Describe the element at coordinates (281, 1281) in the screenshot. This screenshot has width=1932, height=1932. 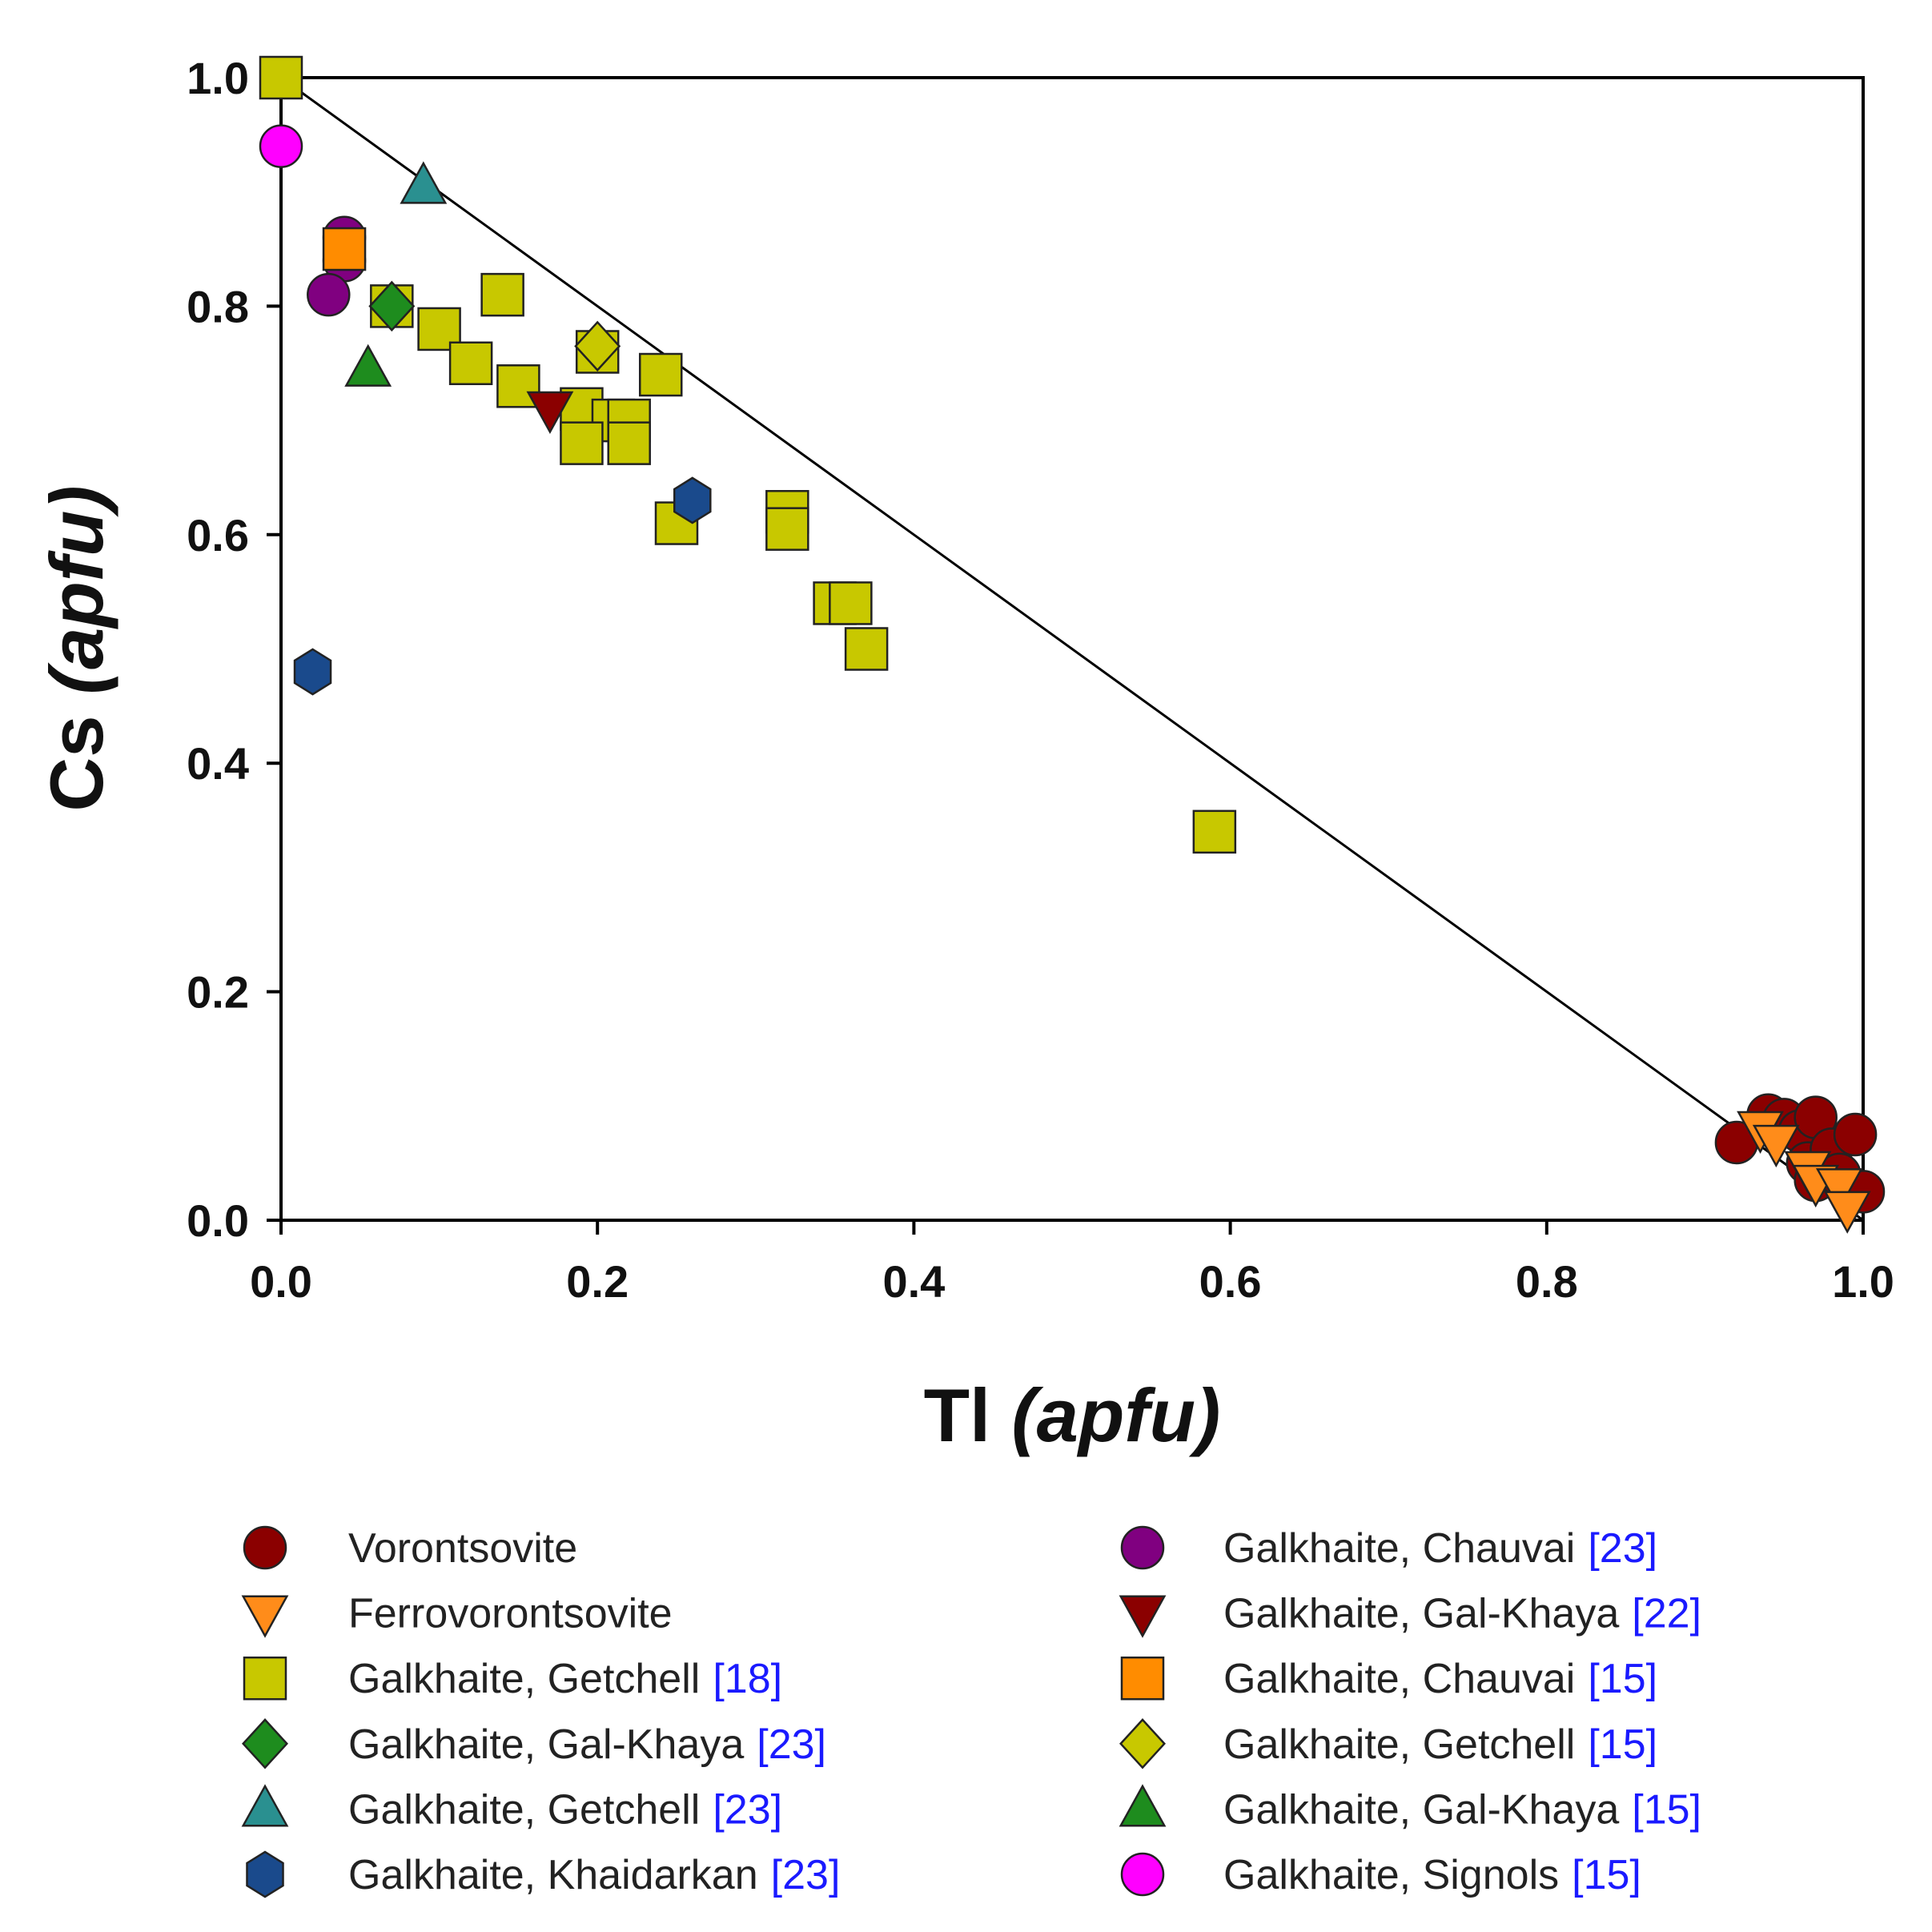
I see `x-tick-label: 0.0` at that location.